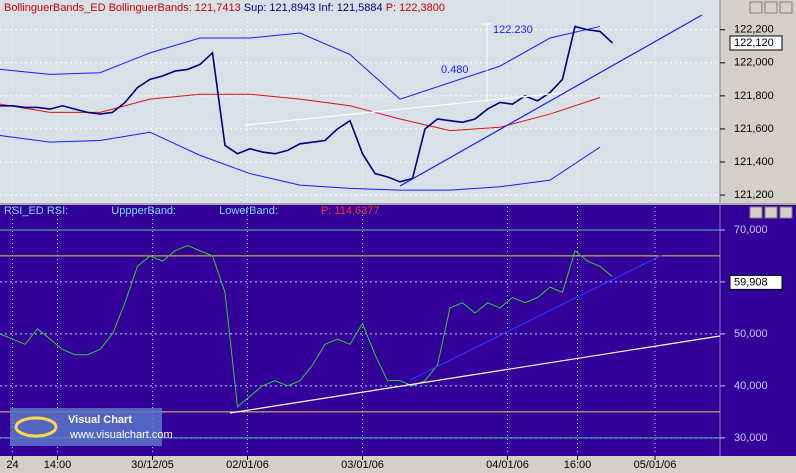 This screenshot has width=796, height=473. Describe the element at coordinates (751, 334) in the screenshot. I see `y-tick-label: 50,000` at that location.